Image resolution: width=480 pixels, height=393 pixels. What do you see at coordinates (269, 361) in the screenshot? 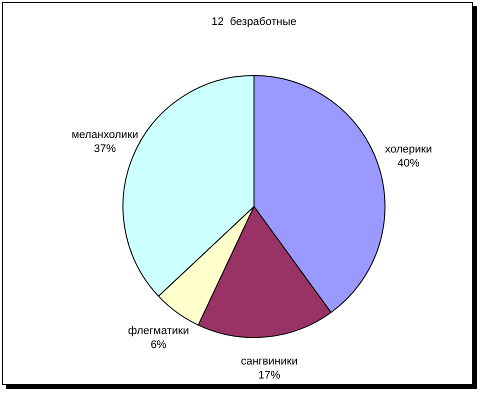
I see `slice-label: сангвиники` at bounding box center [269, 361].